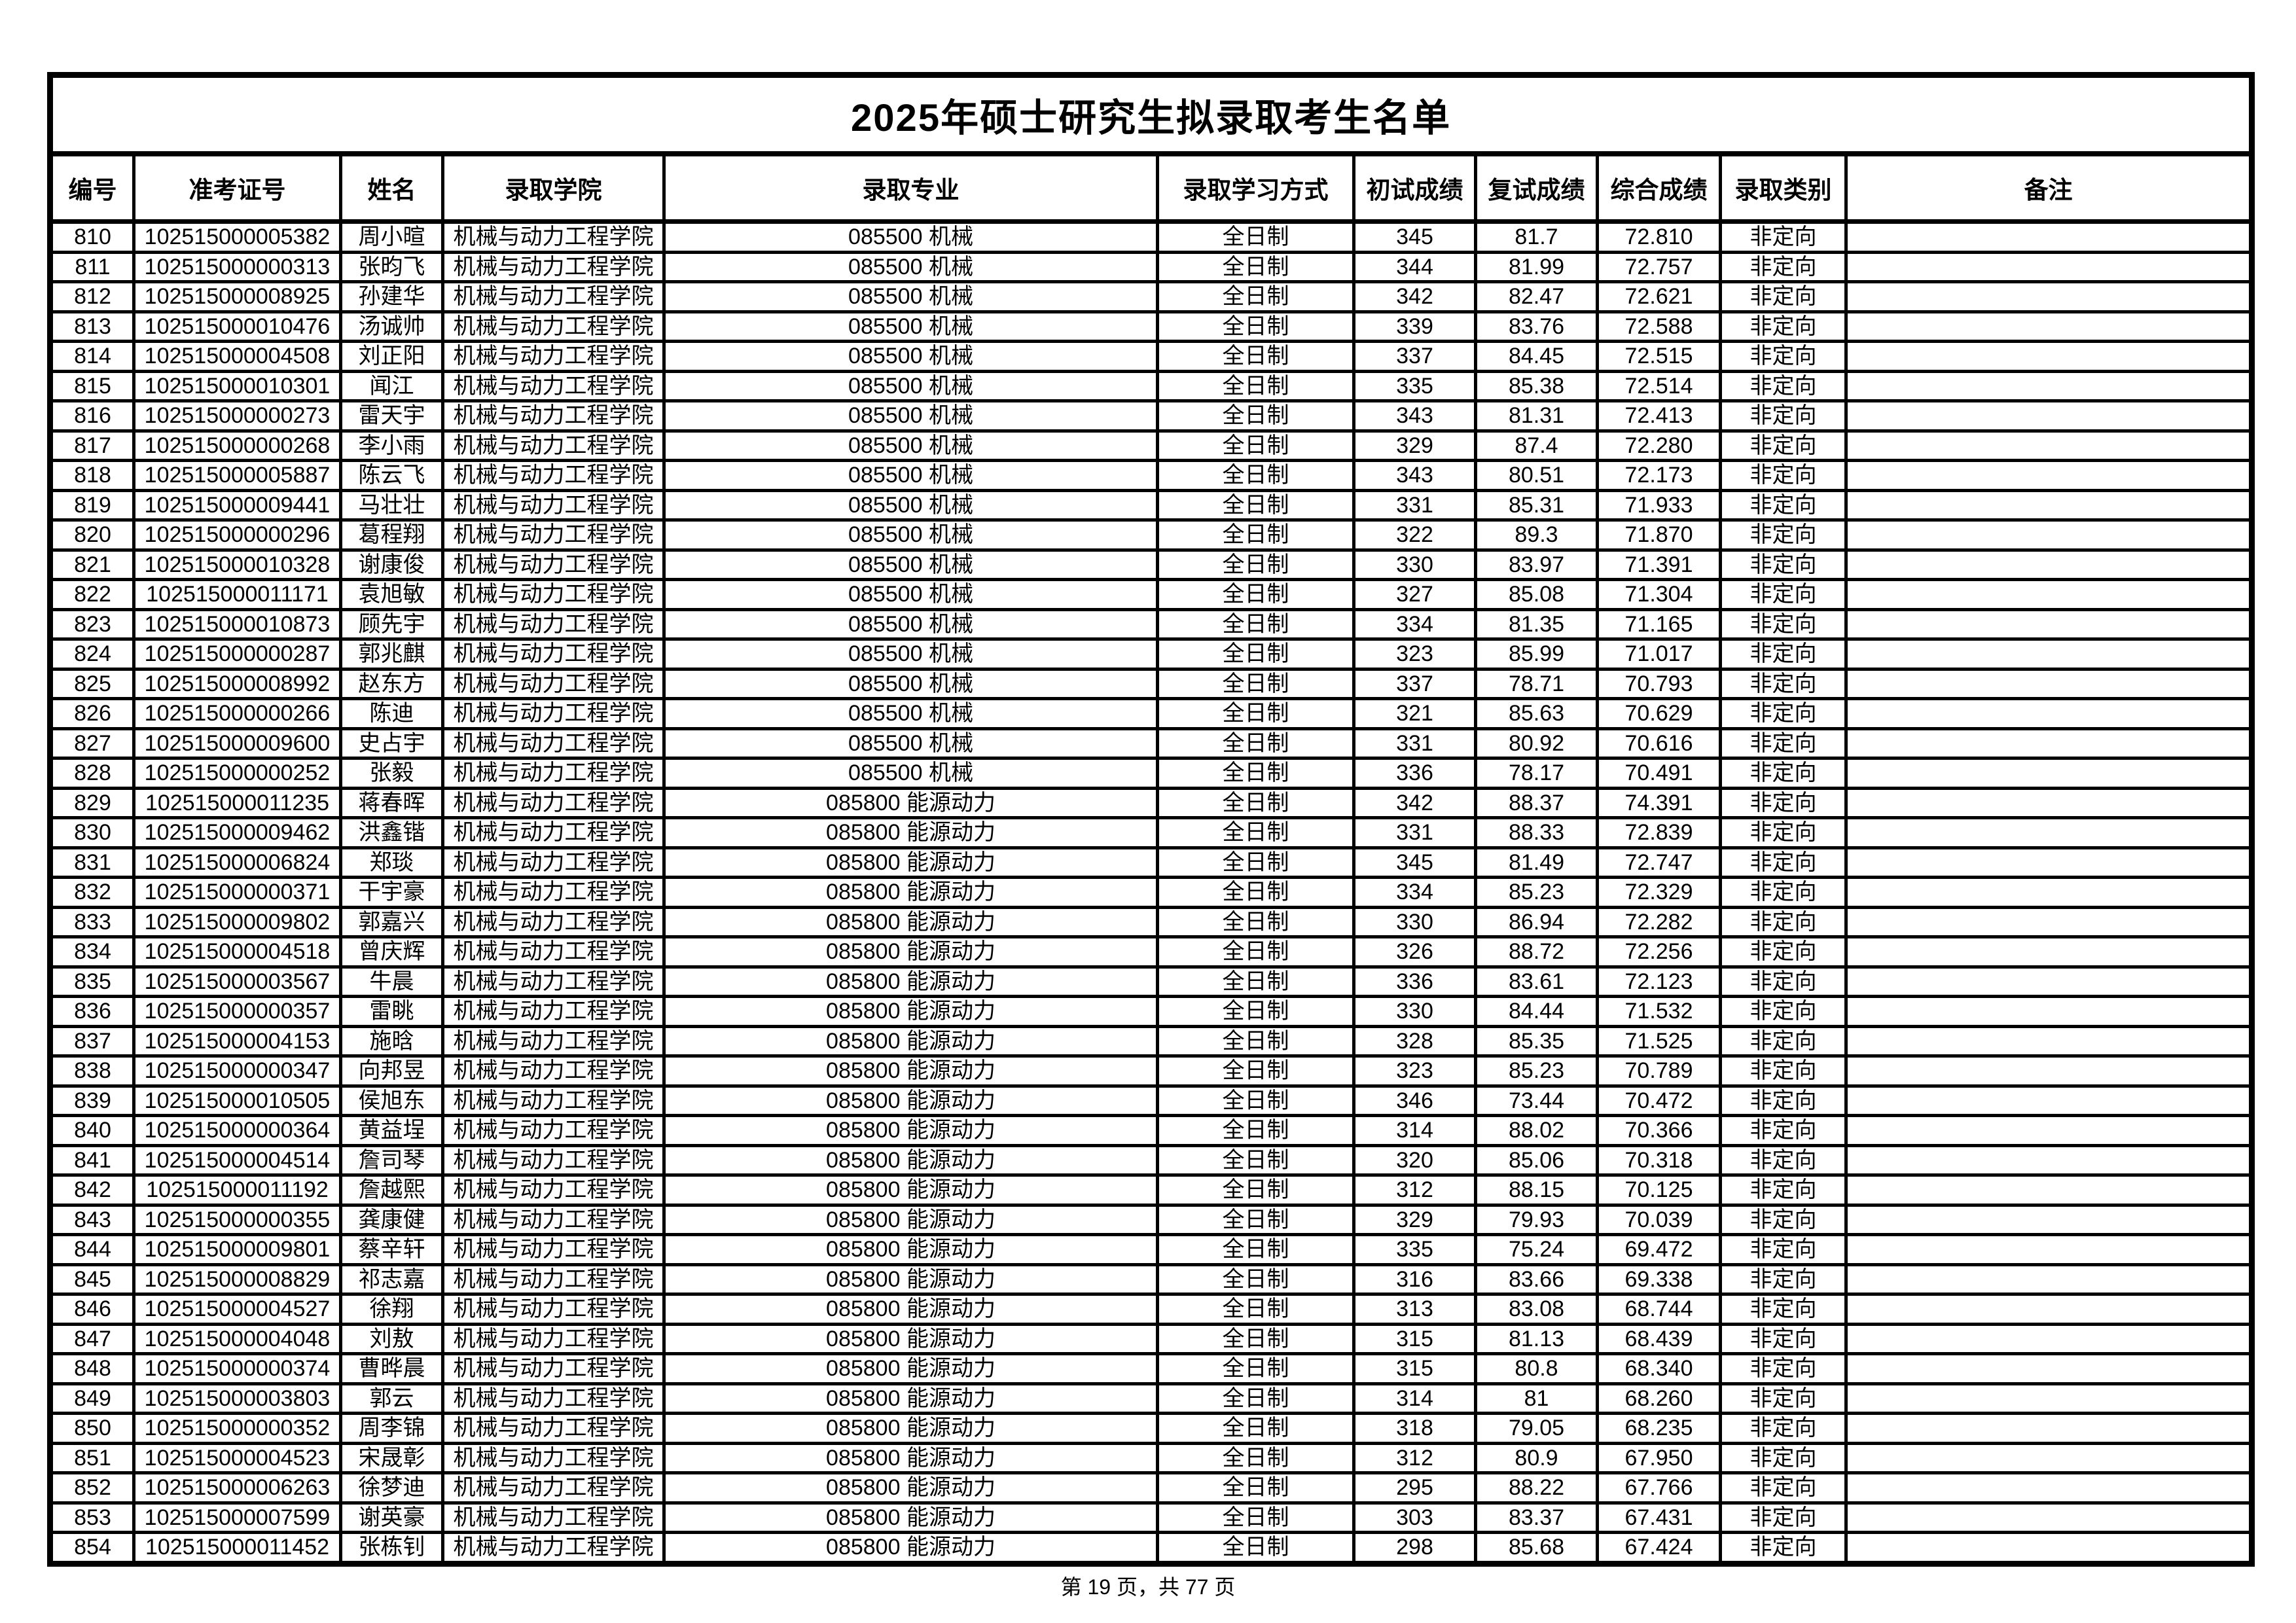  What do you see at coordinates (91, 713) in the screenshot?
I see `cell-no: 826` at bounding box center [91, 713].